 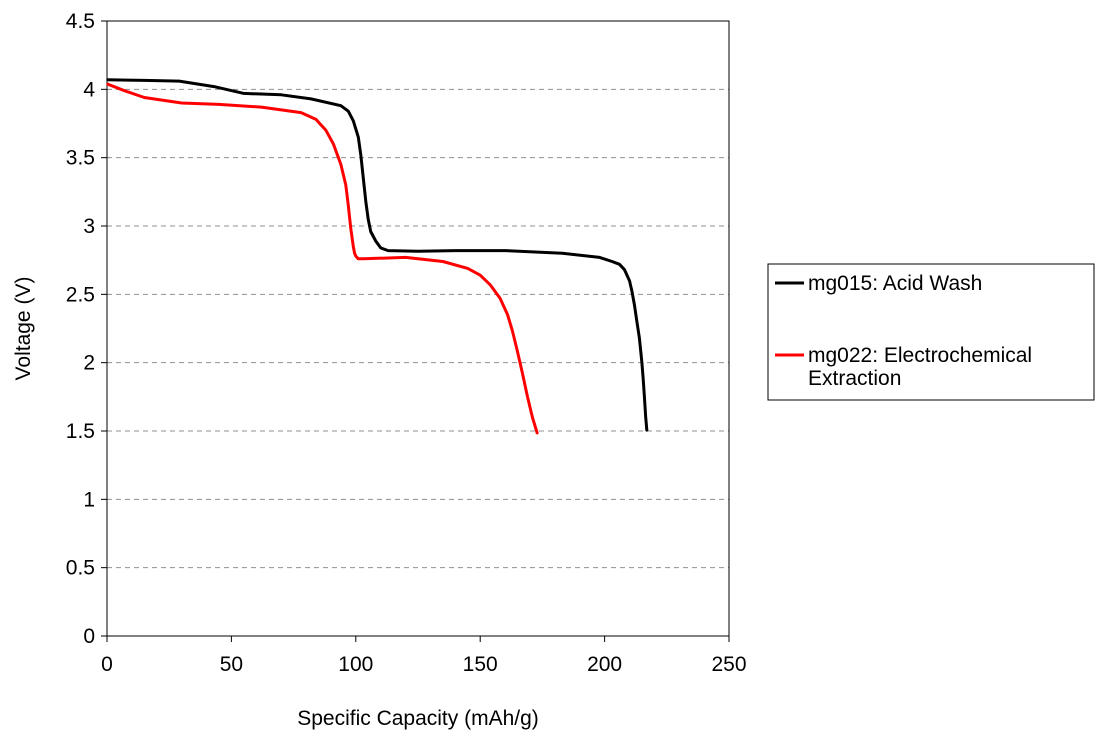 What do you see at coordinates (89, 499) in the screenshot?
I see `y-tick-label: 1` at bounding box center [89, 499].